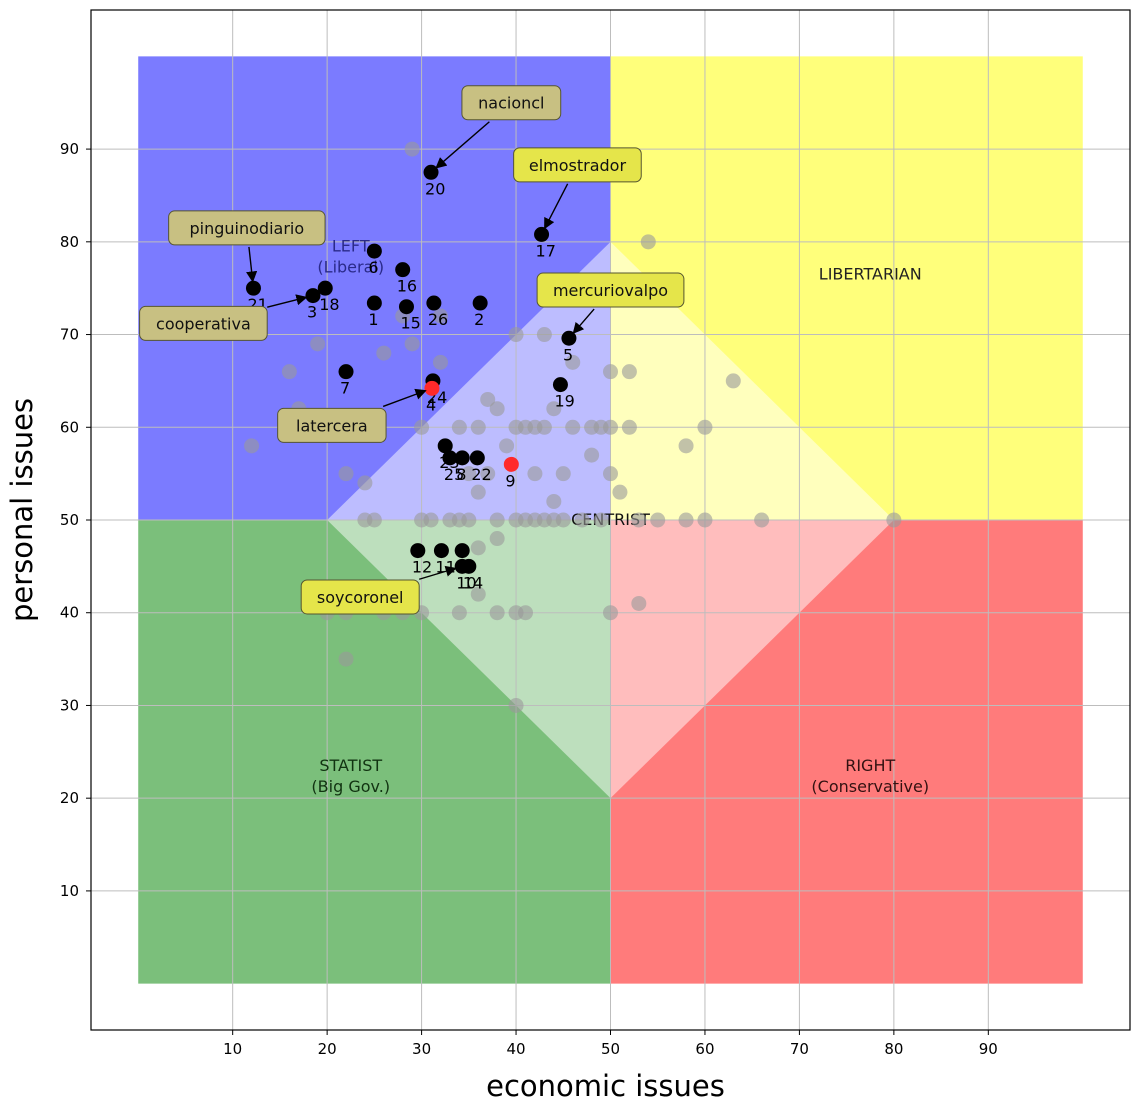 The width and height of the screenshot is (1134, 1104). What do you see at coordinates (421, 1049) in the screenshot?
I see `x-tick-label: 30` at bounding box center [421, 1049].